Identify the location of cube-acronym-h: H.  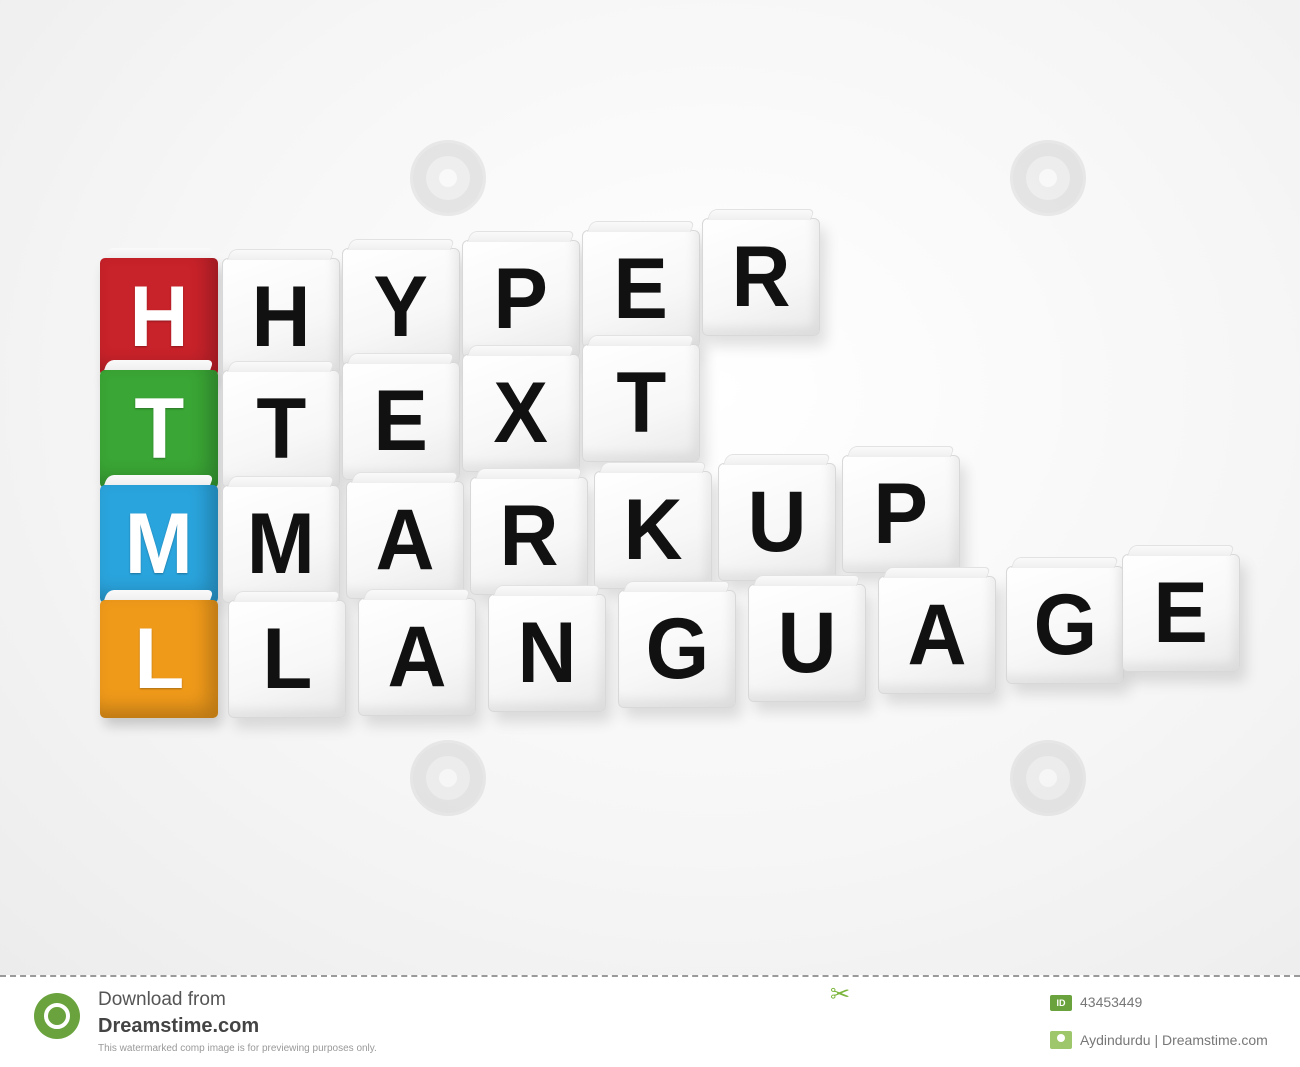
(159, 317).